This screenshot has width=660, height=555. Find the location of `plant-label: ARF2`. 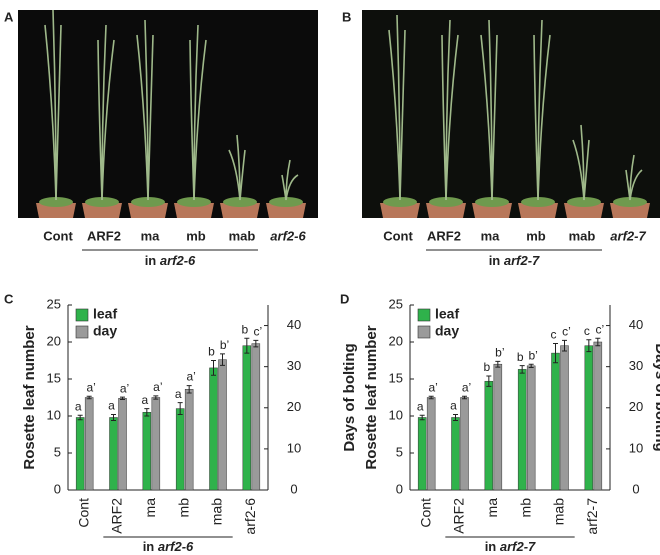

plant-label: ARF2 is located at coordinates (104, 235).